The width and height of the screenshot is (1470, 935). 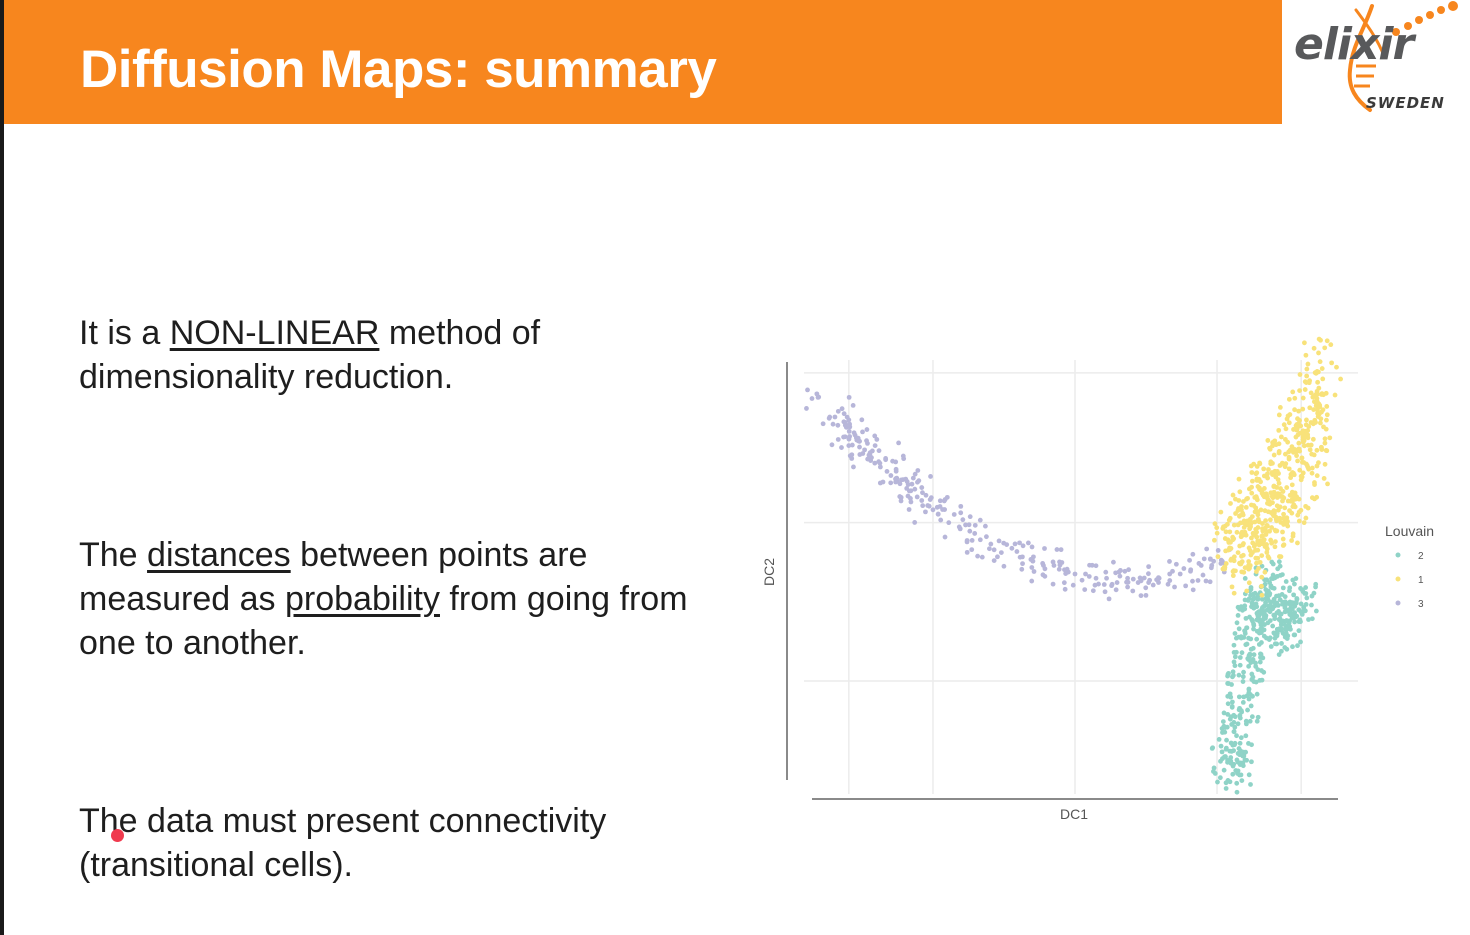 I want to click on logo-wordmark: elixir, so click(x=1354, y=44).